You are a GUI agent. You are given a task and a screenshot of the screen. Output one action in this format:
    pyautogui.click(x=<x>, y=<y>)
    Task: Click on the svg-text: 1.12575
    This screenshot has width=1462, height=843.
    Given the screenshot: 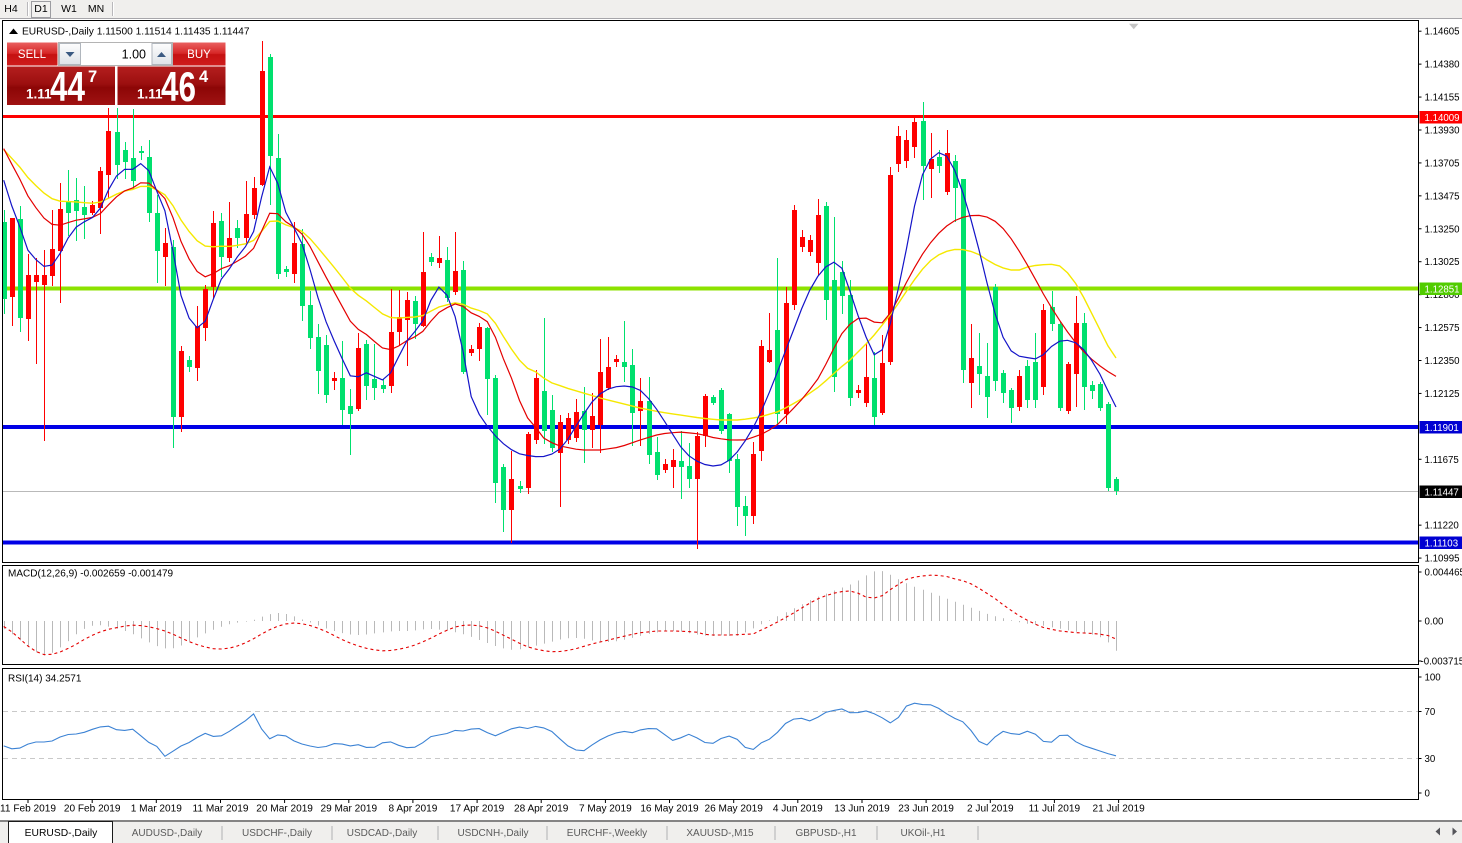 What is the action you would take?
    pyautogui.click(x=1442, y=328)
    